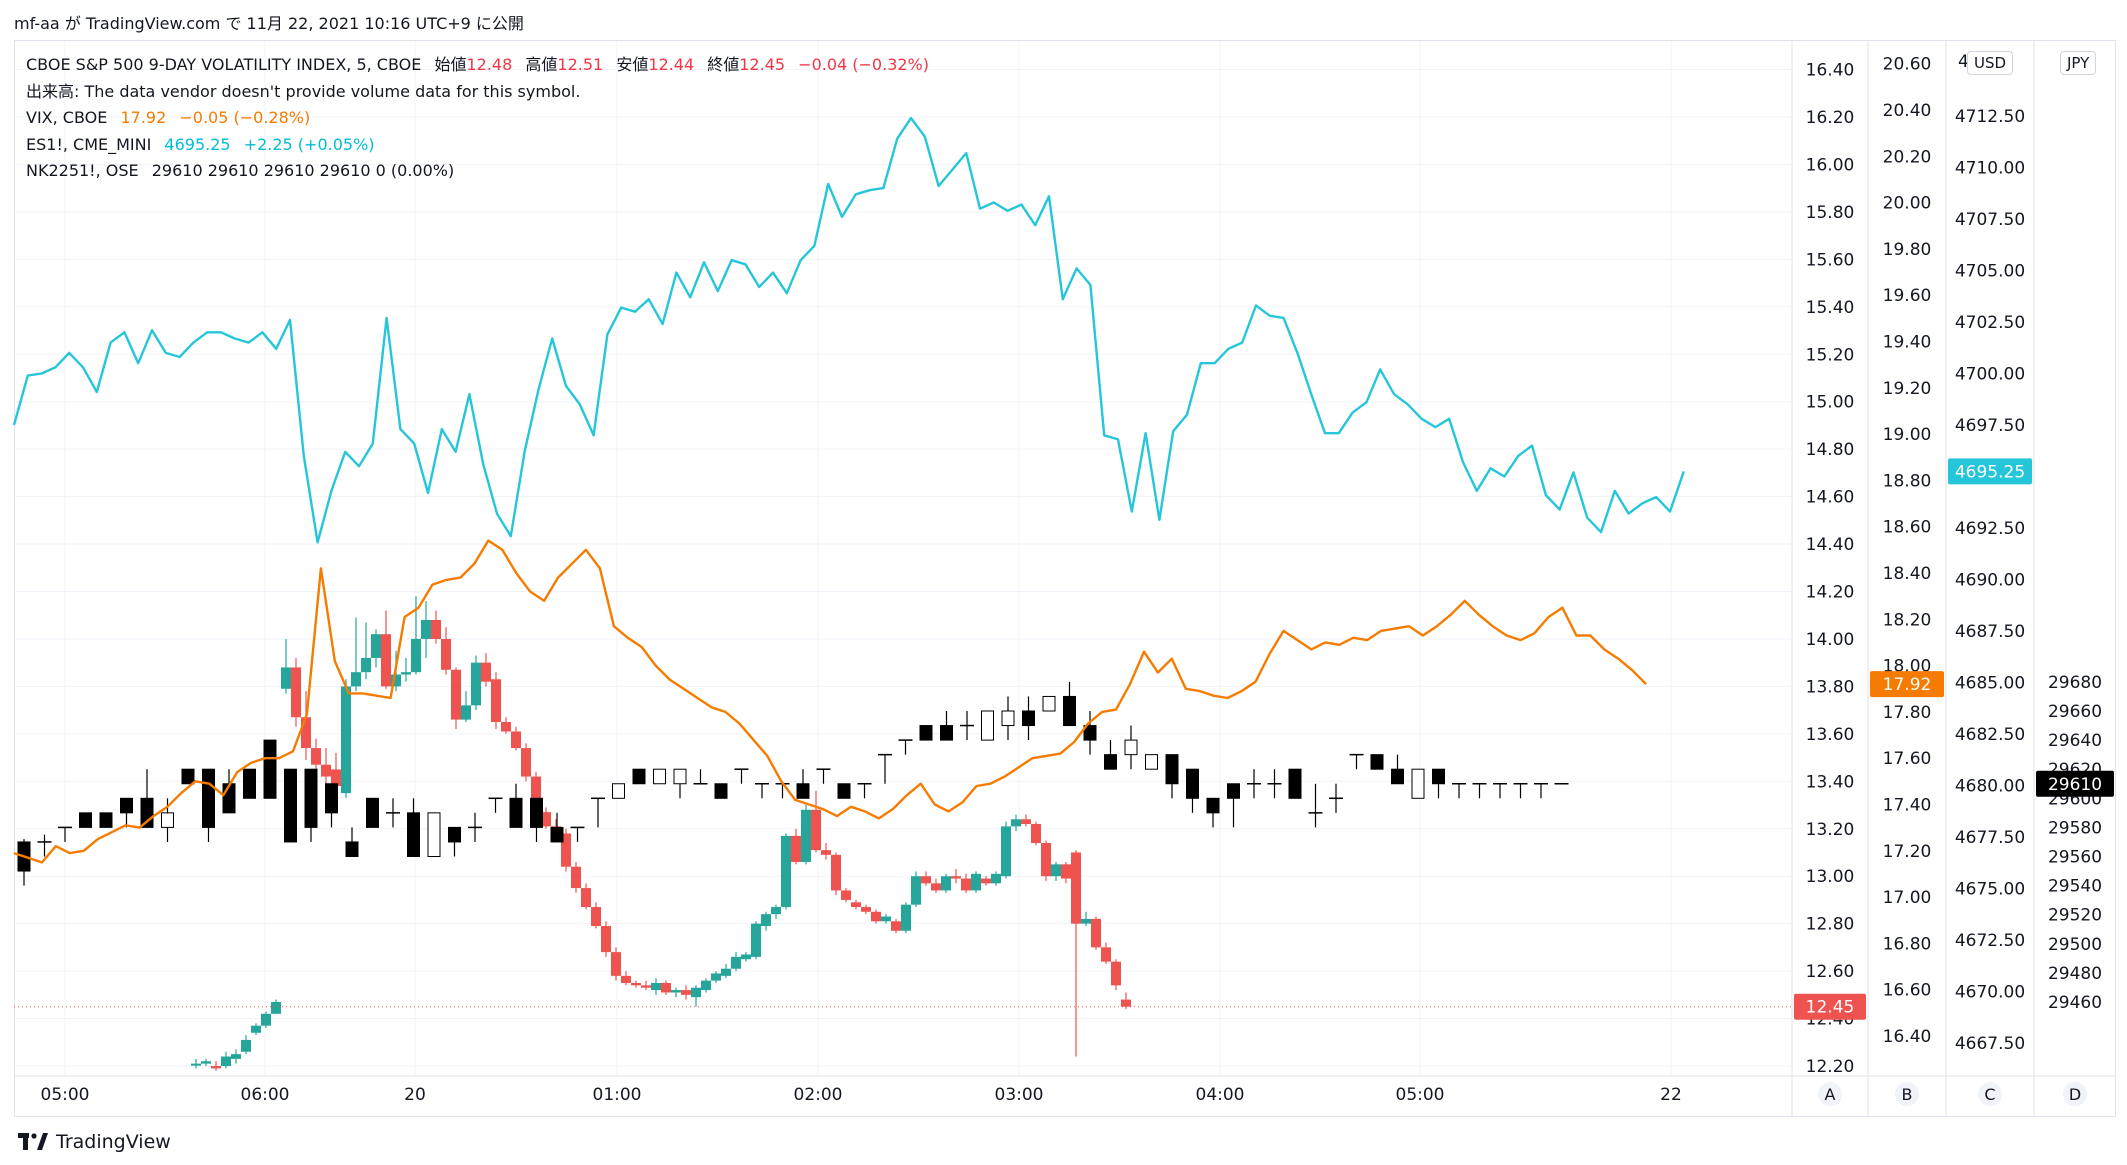 The width and height of the screenshot is (2127, 1165). Describe the element at coordinates (1990, 426) in the screenshot. I see `axis-c-tick: 4697.50` at that location.